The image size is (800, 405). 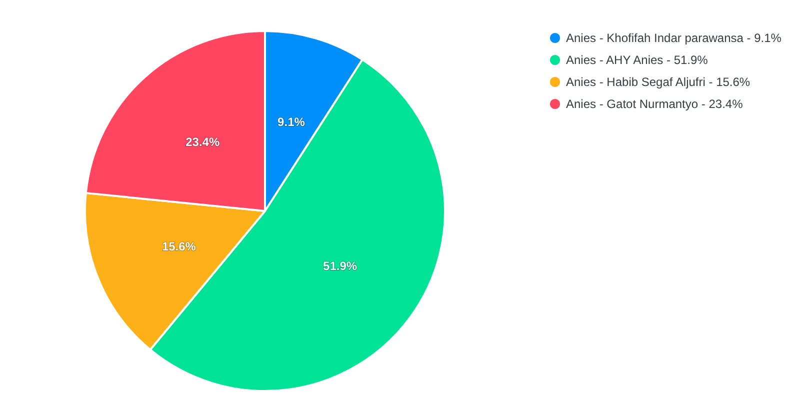 What do you see at coordinates (340, 265) in the screenshot?
I see `data-label: 51.9%` at bounding box center [340, 265].